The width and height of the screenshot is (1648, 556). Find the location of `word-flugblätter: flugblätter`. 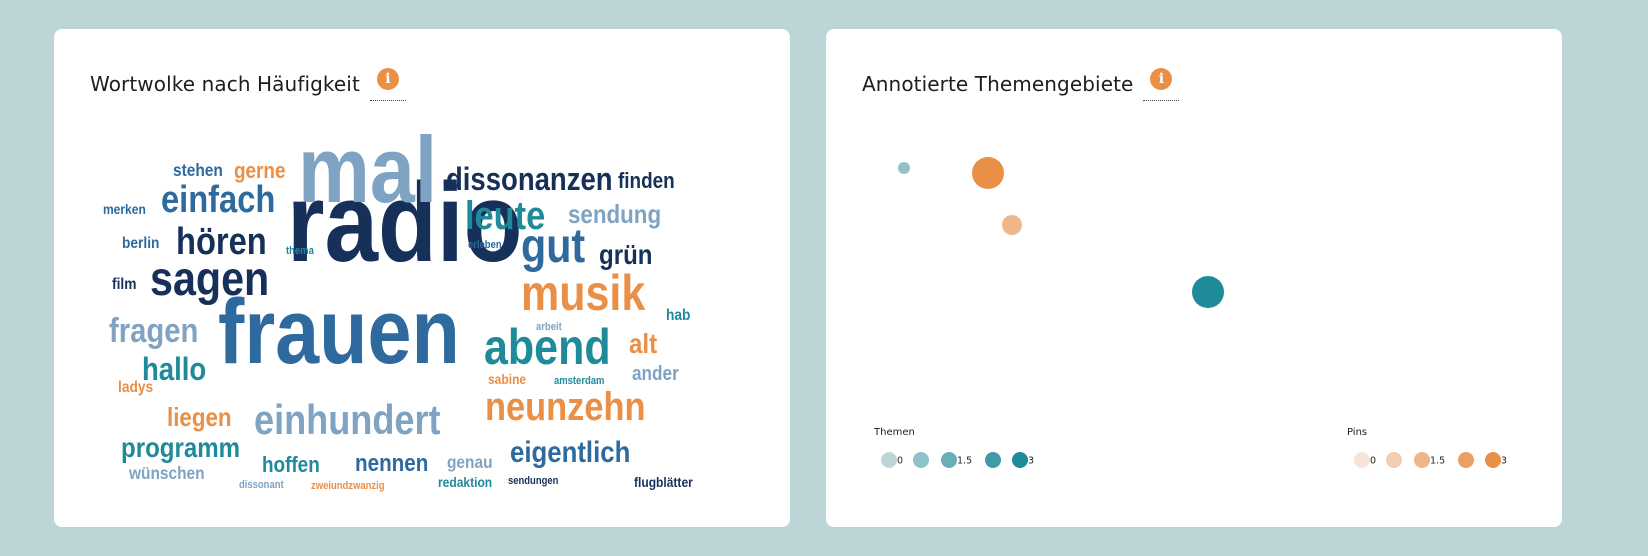

word-flugblätter: flugblätter is located at coordinates (663, 482).